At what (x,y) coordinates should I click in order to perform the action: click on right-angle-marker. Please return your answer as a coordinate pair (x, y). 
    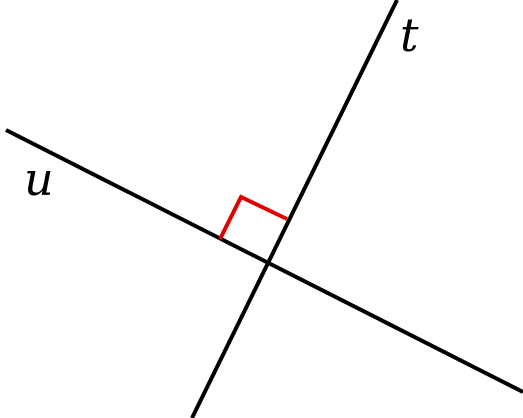
    Looking at the image, I should click on (253, 218).